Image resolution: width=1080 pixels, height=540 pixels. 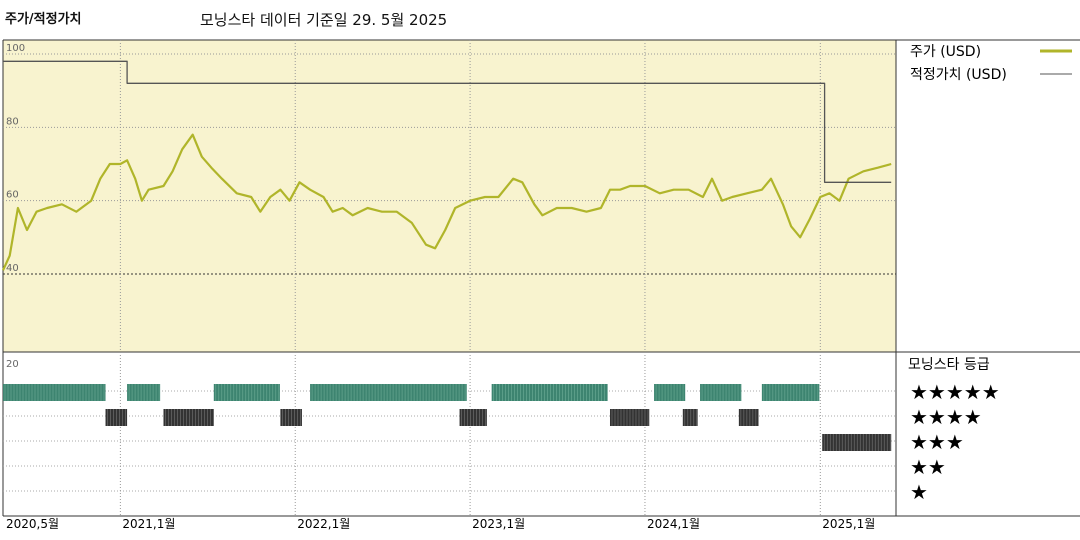 What do you see at coordinates (43, 19) in the screenshot?
I see `chart-section-title: 주가/적정가치` at bounding box center [43, 19].